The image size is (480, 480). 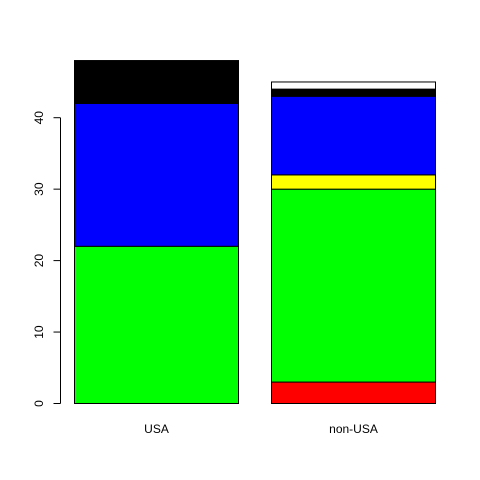 I want to click on x-category-labels: USA non-USA, so click(x=261, y=429).